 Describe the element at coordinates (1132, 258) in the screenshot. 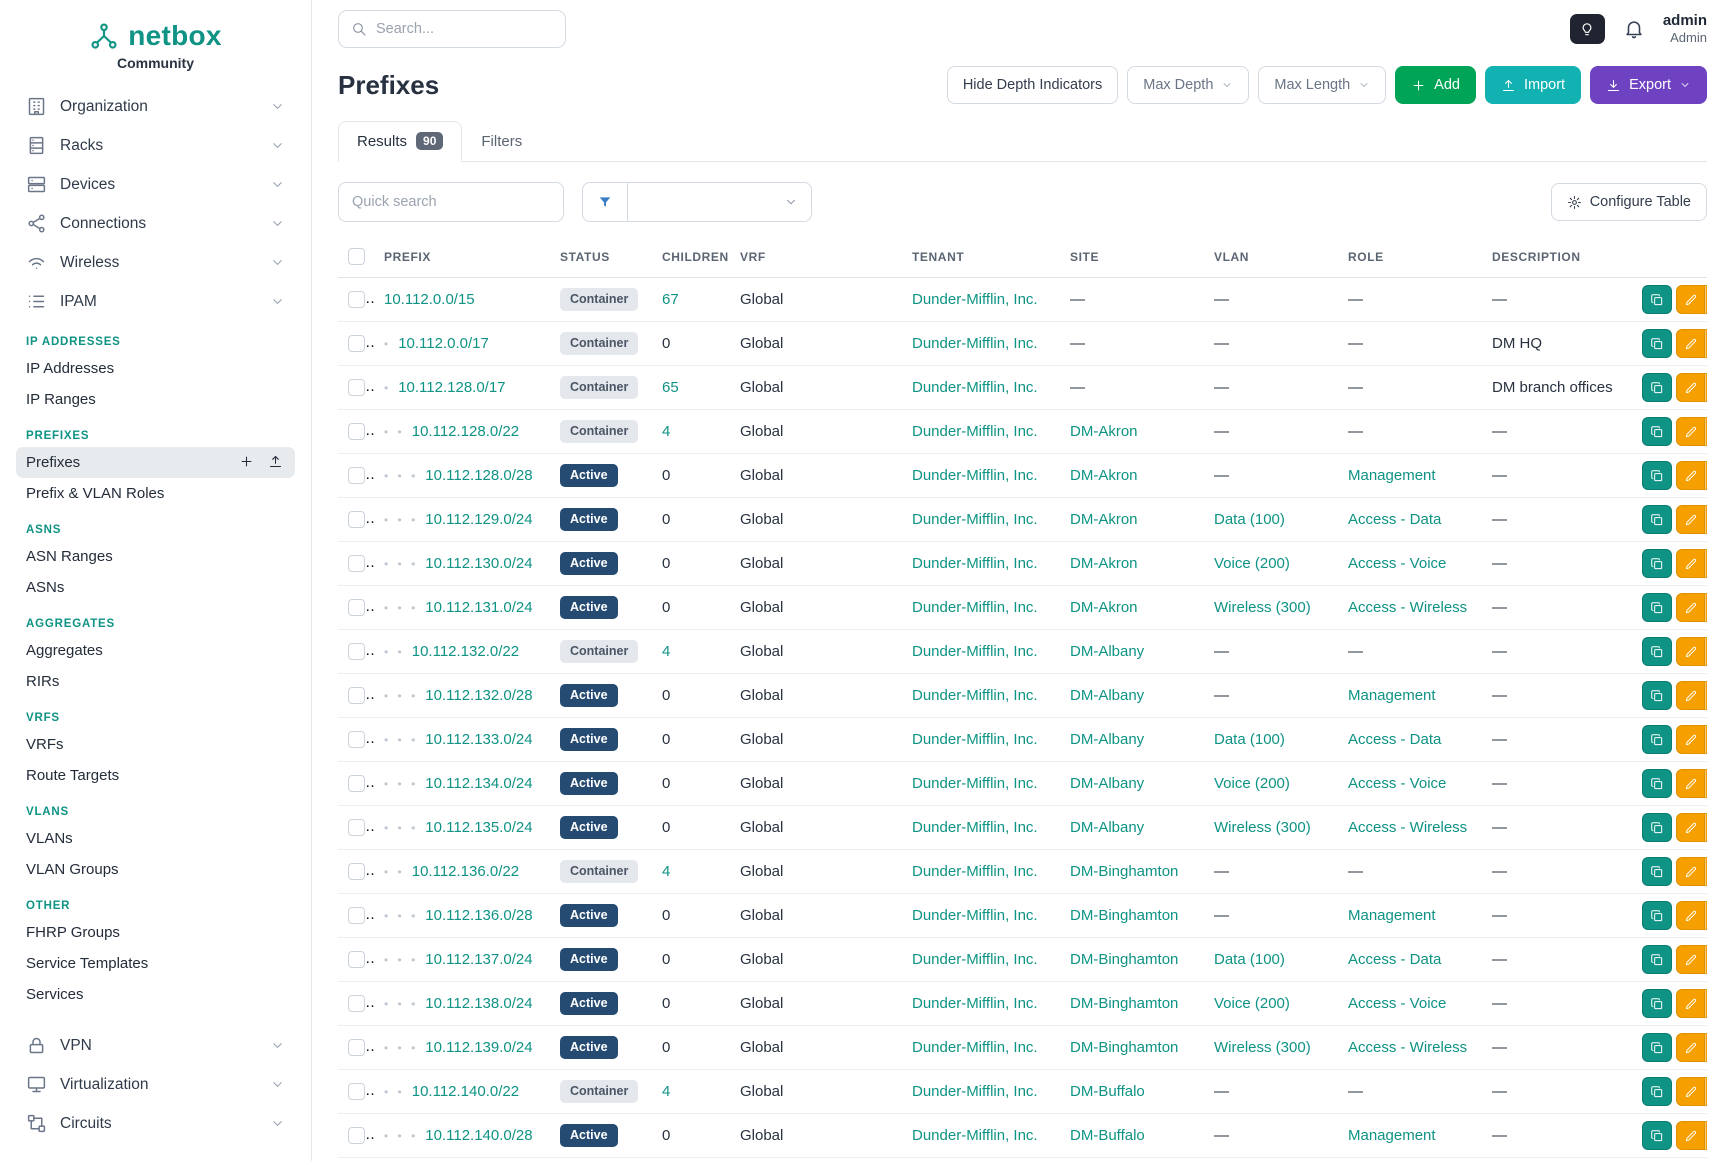

I see `column-header-site: SITE` at that location.